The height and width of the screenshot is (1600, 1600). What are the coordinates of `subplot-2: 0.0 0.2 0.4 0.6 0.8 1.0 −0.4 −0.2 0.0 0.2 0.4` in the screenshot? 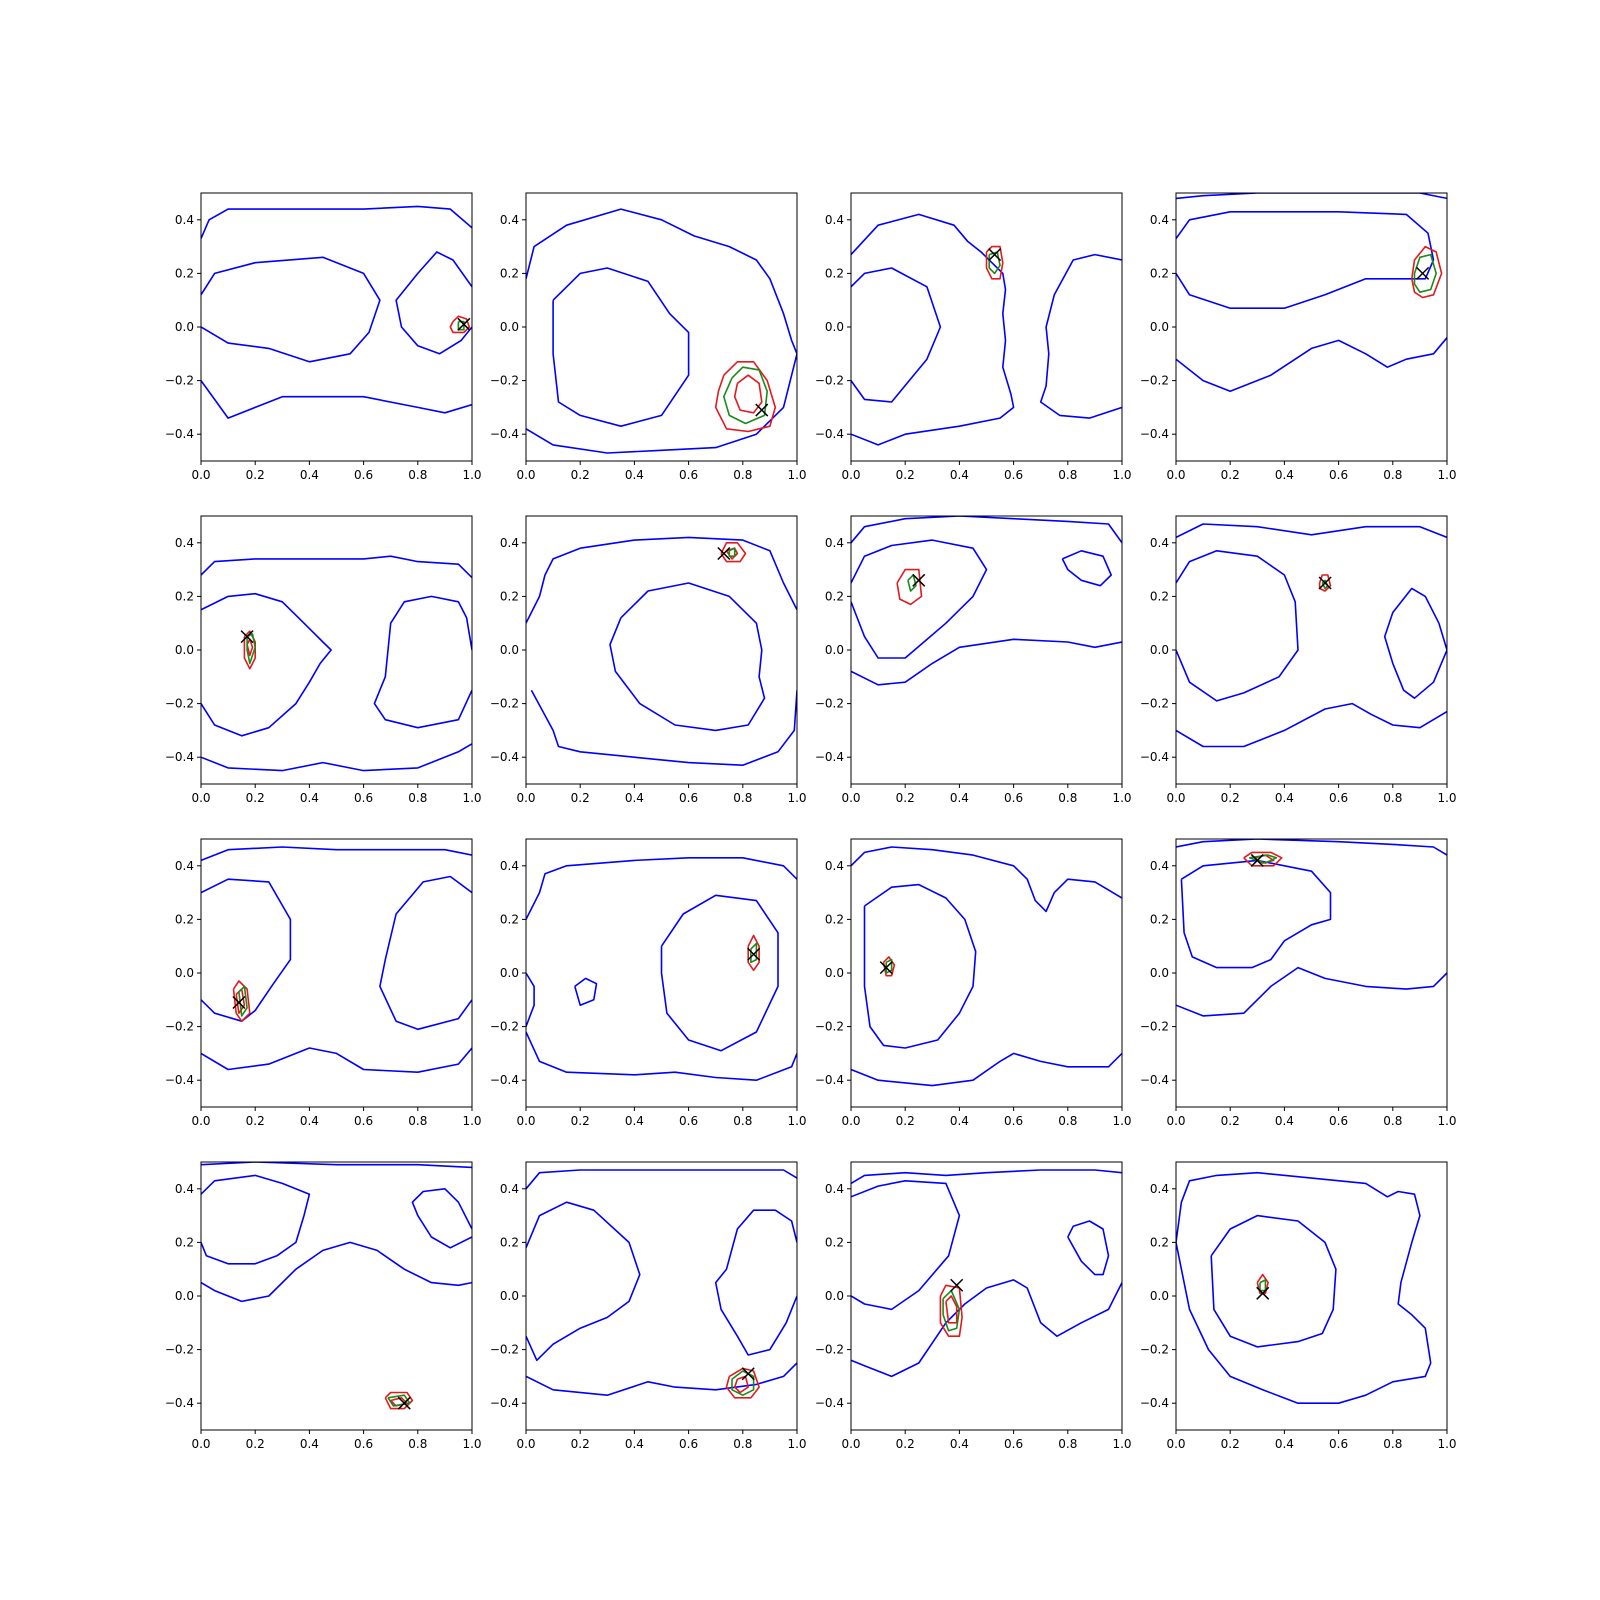 It's located at (648, 337).